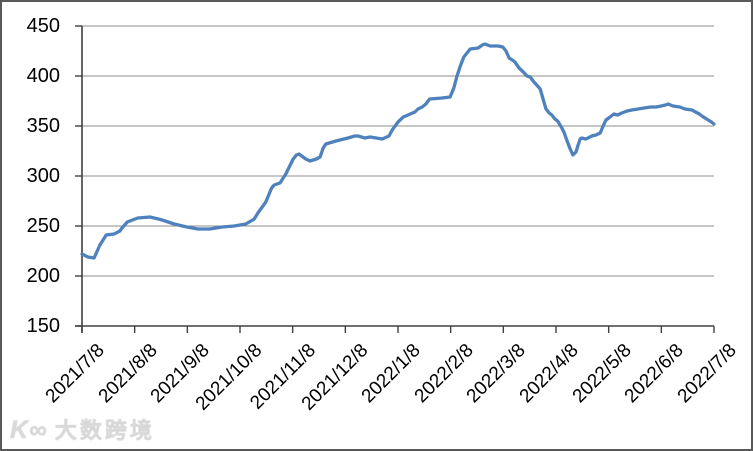  I want to click on y-axis-label: 300, so click(43, 176).